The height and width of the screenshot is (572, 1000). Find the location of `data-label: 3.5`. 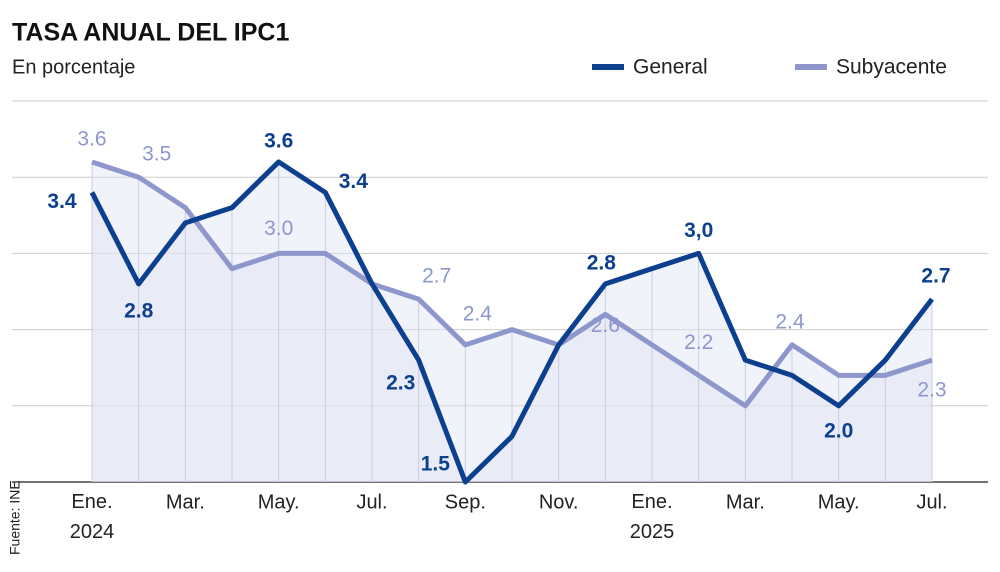

data-label: 3.5 is located at coordinates (156, 154).